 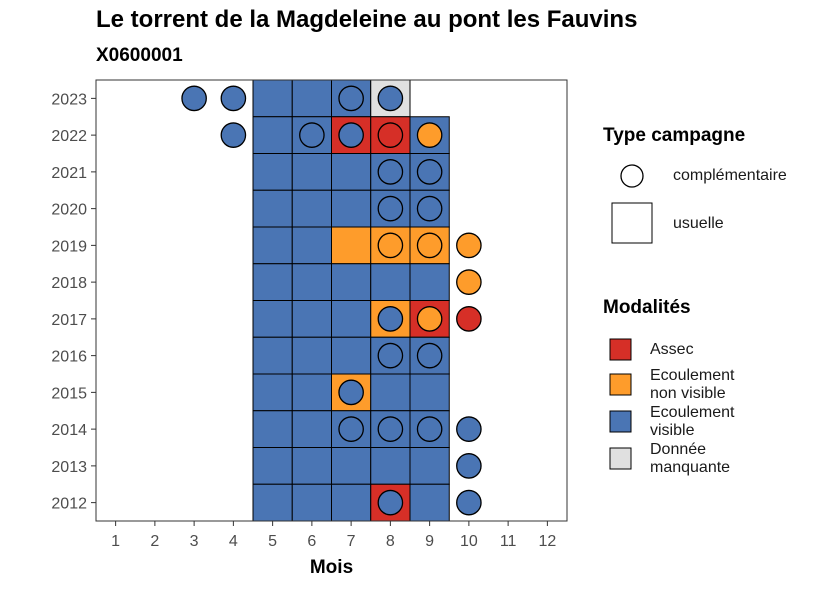 What do you see at coordinates (311, 541) in the screenshot?
I see `x-tick-label: 6` at bounding box center [311, 541].